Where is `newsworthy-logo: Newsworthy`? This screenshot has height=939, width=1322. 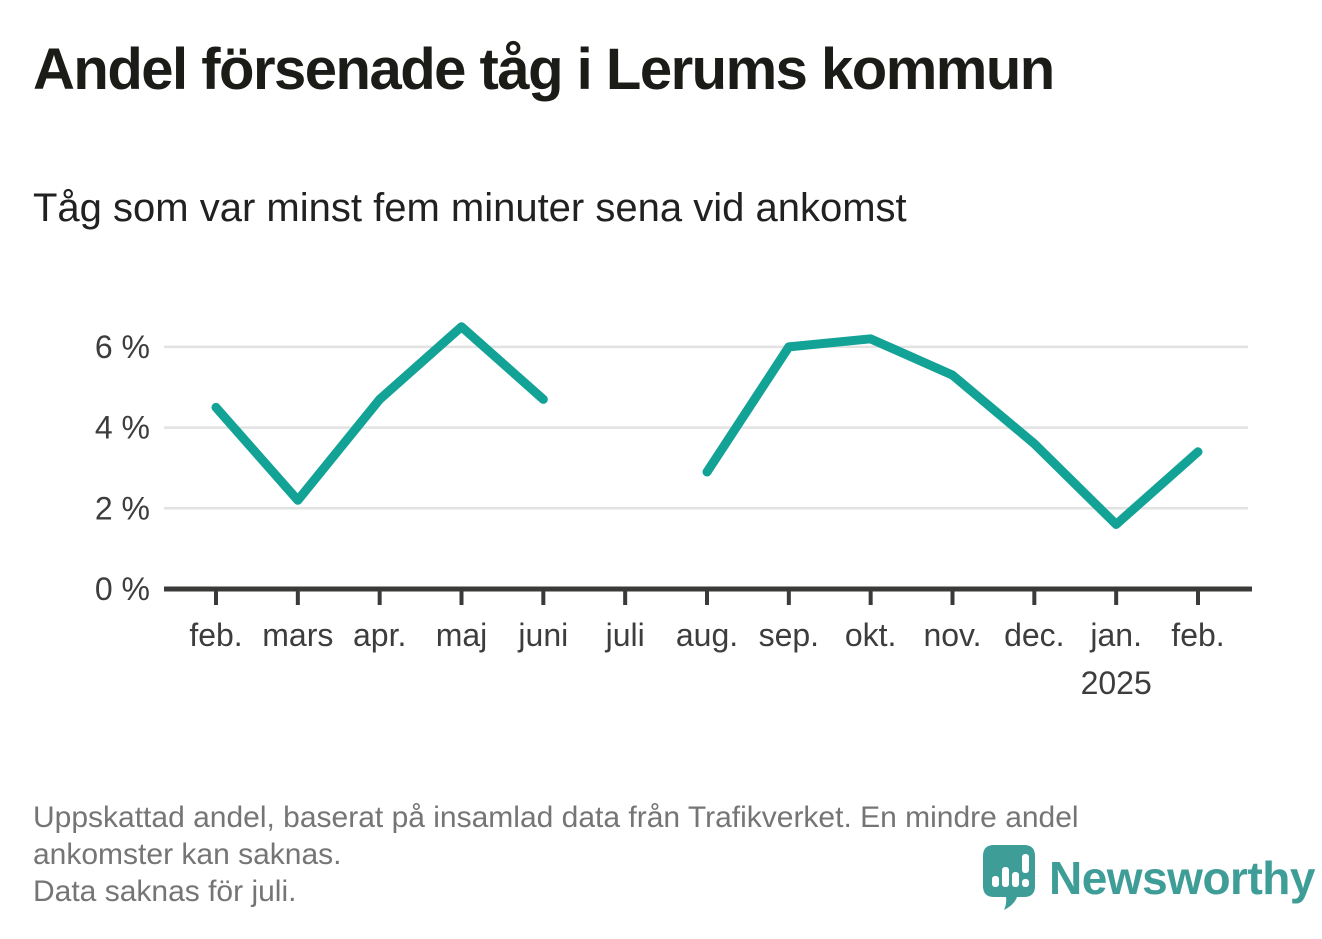 newsworthy-logo: Newsworthy is located at coordinates (1149, 878).